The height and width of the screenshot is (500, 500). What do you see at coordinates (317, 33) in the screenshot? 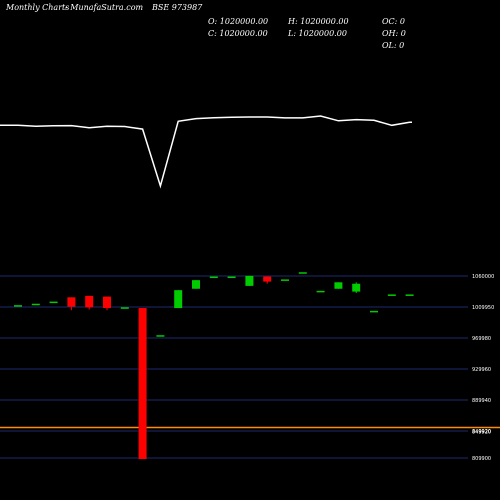
I see `low-value: L: 1020000.00` at bounding box center [317, 33].